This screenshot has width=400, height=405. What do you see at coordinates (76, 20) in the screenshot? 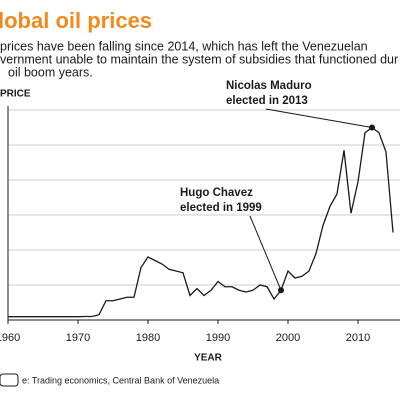
I see `chart-title: lobal oil prices` at bounding box center [76, 20].